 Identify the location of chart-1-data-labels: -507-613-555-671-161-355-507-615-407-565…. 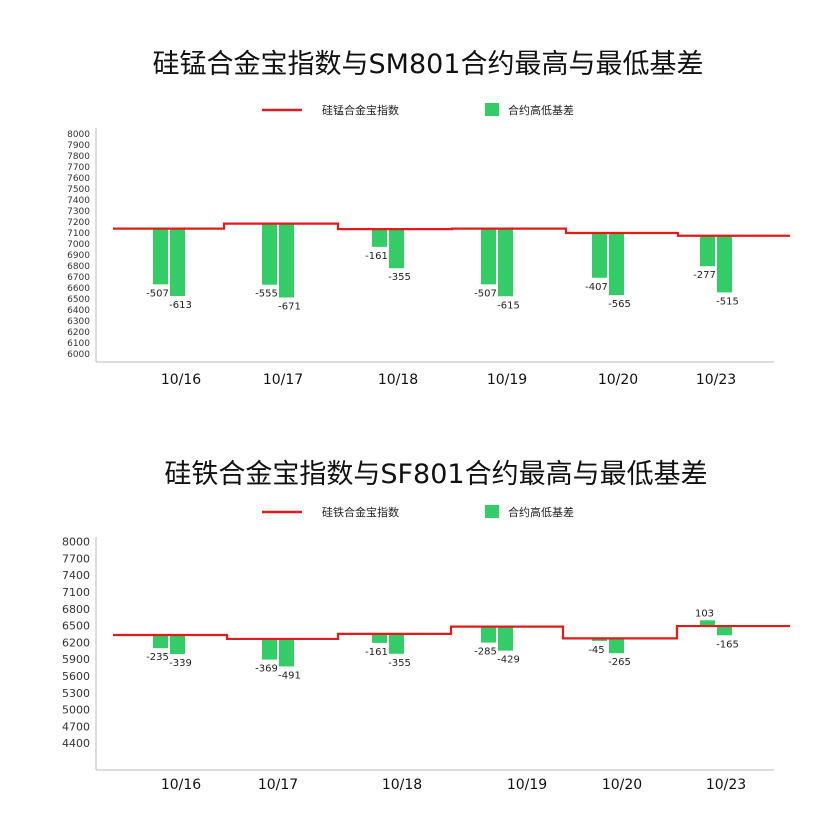
(442, 282).